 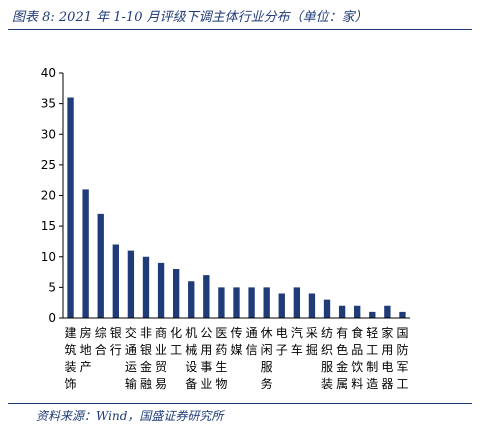 I want to click on chart-title: 图表 8: 2021 年 1-10 月评级下调主体行业分布（单位：家）, so click(x=190, y=17).